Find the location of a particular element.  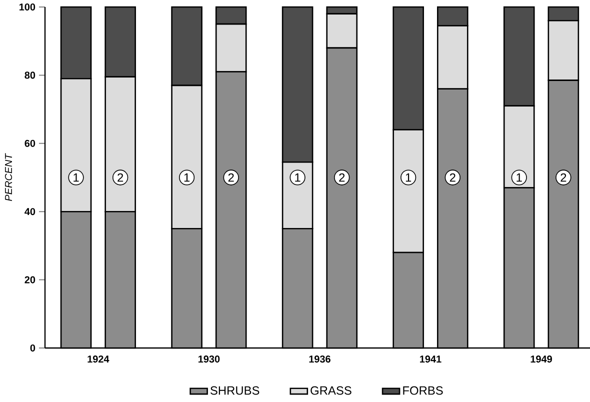

y-tick-label: 100 is located at coordinates (27, 7).